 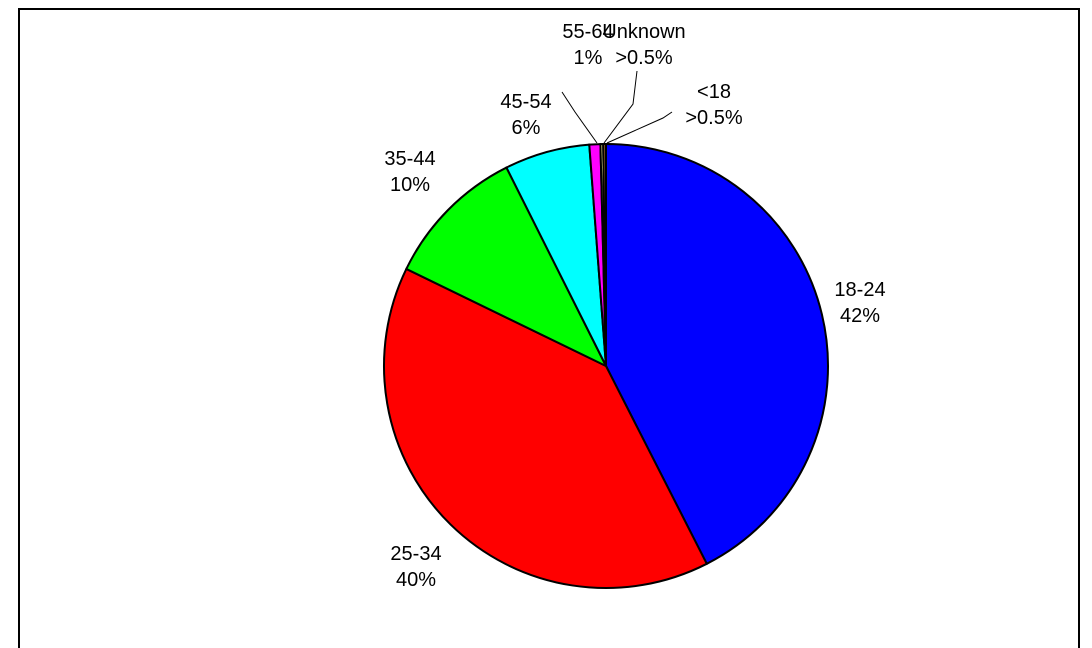 What do you see at coordinates (410, 185) in the screenshot?
I see `slice-percent-label: 10%` at bounding box center [410, 185].